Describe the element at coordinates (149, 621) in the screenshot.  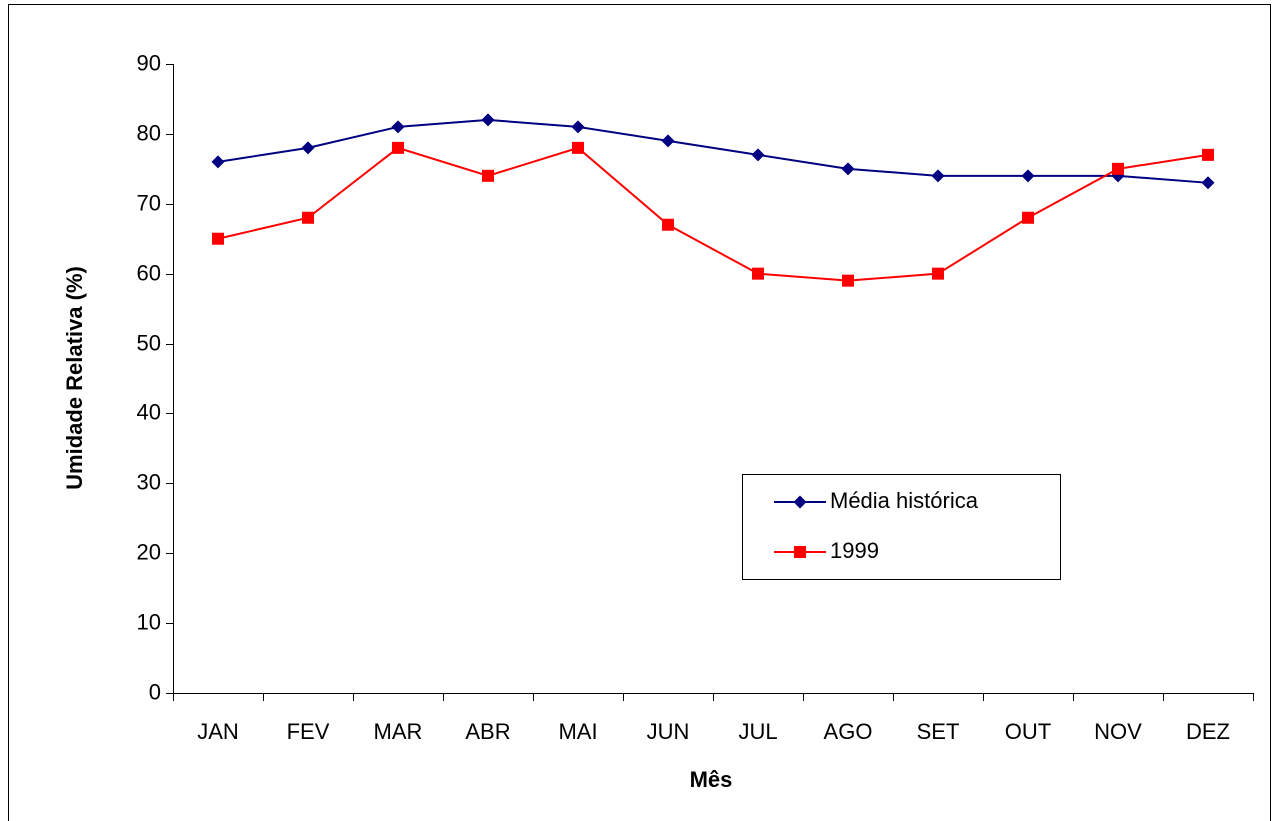
I see `y-tick-label: 10` at that location.